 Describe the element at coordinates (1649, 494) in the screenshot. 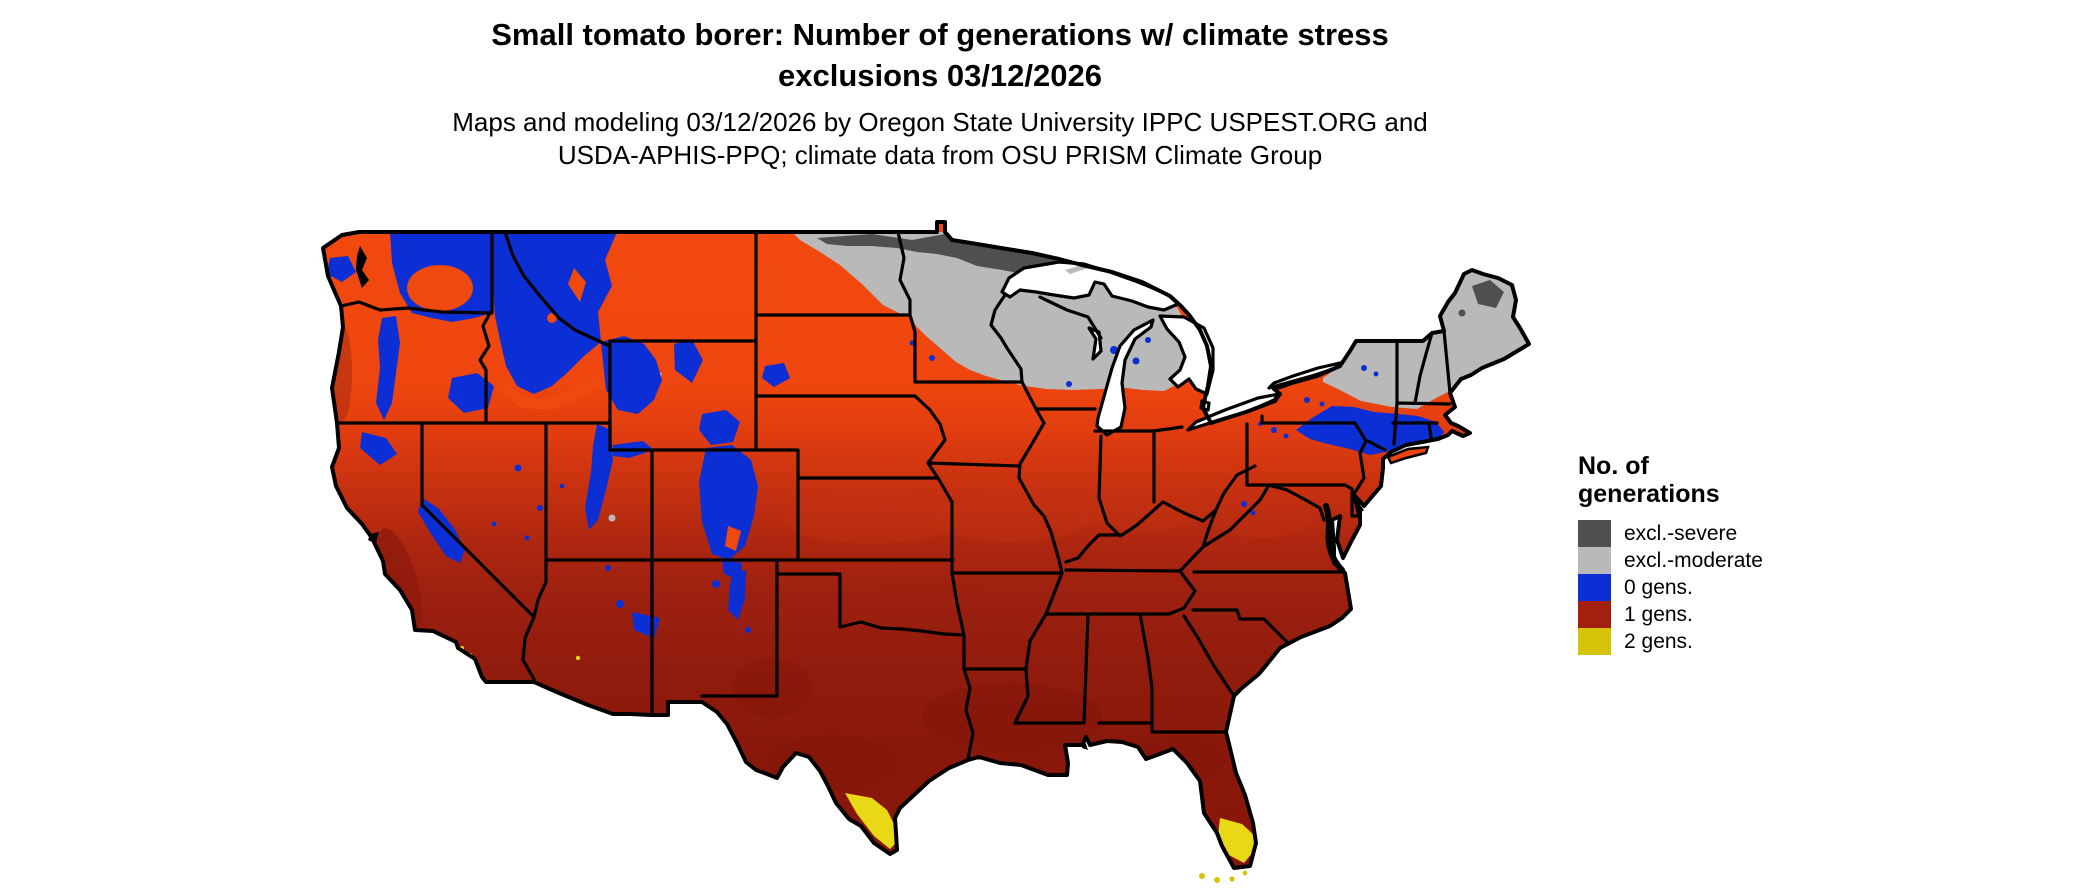

I see `legend-title-line2: generations` at that location.